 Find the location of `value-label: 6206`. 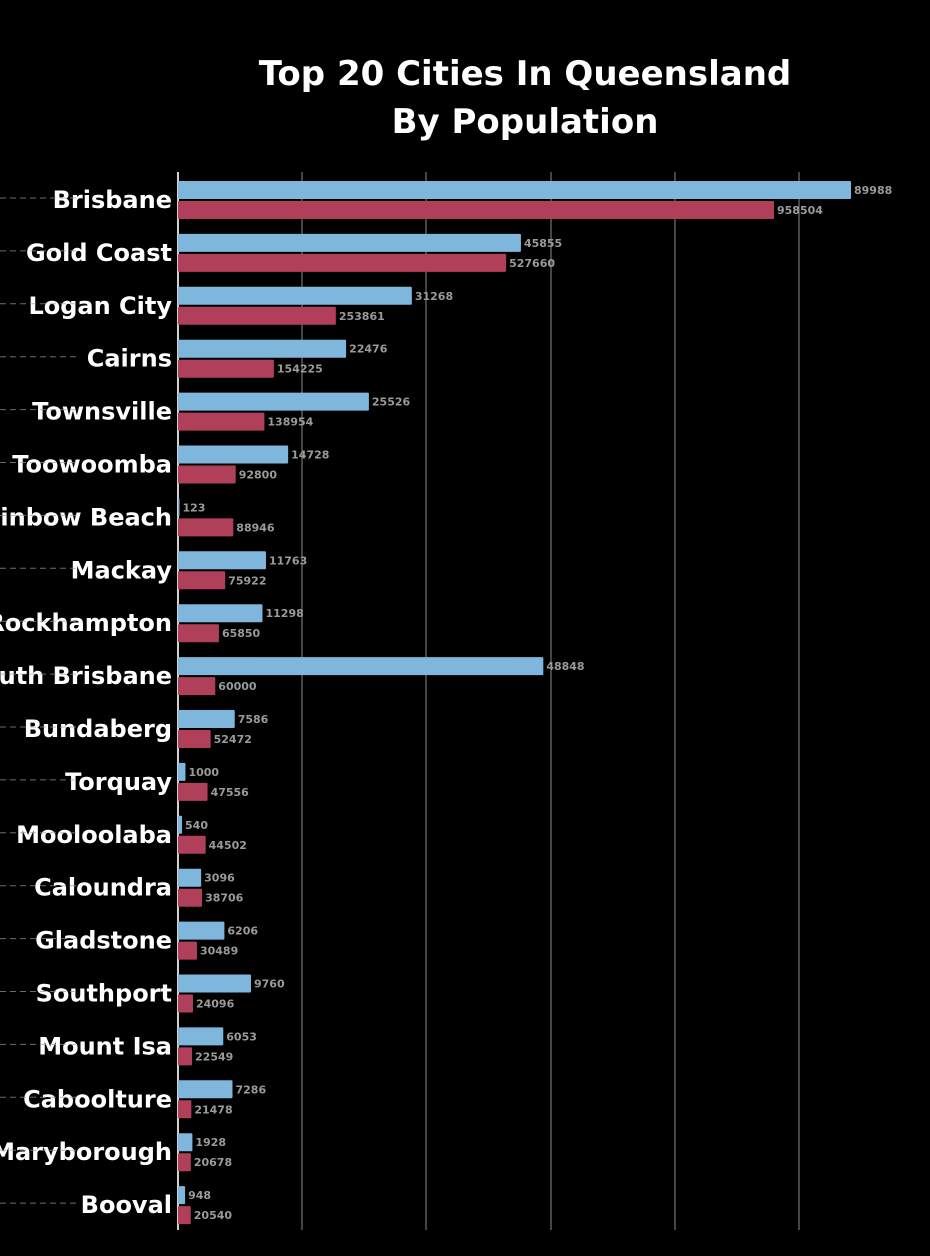

value-label: 6206 is located at coordinates (242, 931).